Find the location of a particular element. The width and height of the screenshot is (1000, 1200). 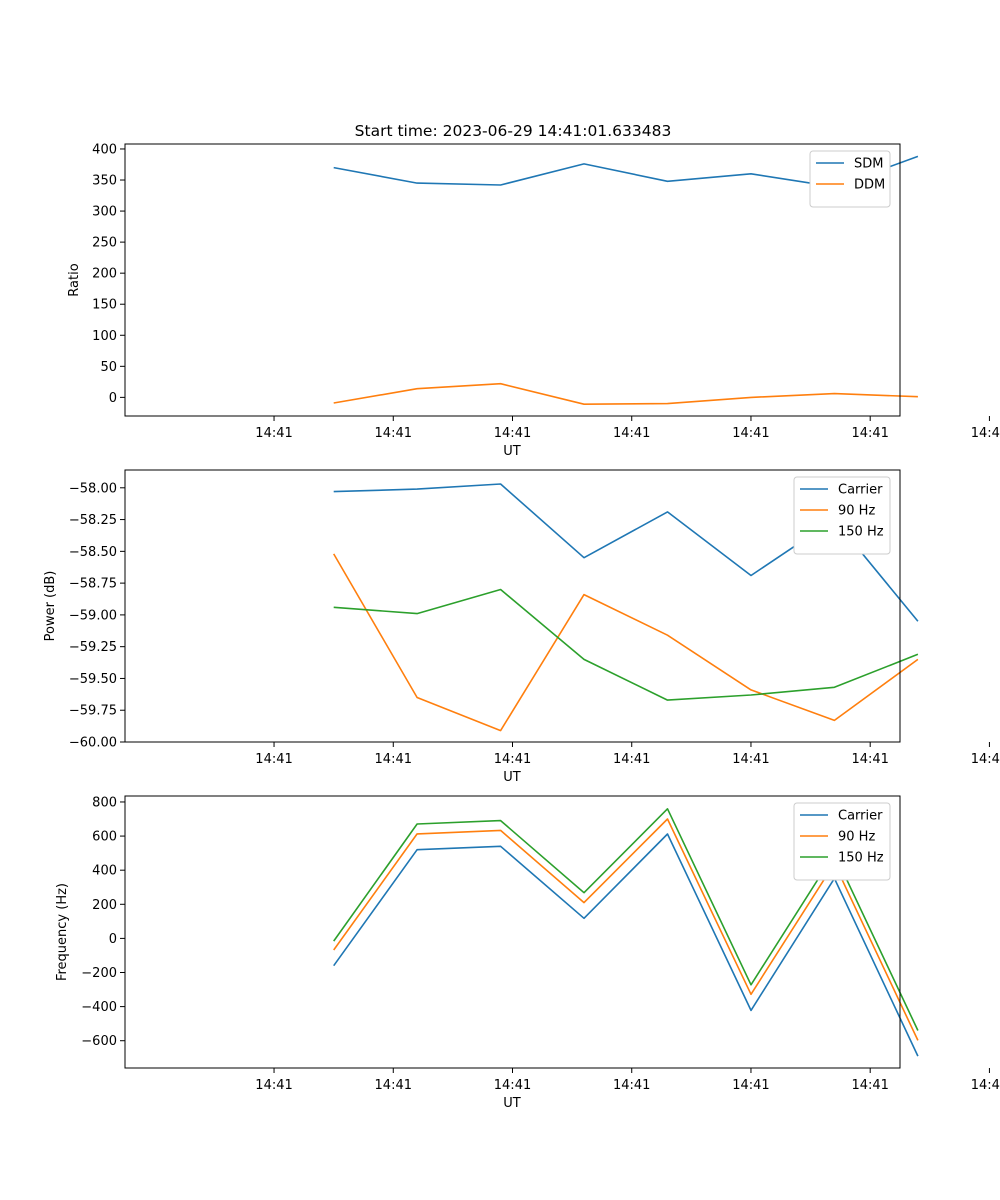

power-legend-label: 150 Hz is located at coordinates (861, 532).